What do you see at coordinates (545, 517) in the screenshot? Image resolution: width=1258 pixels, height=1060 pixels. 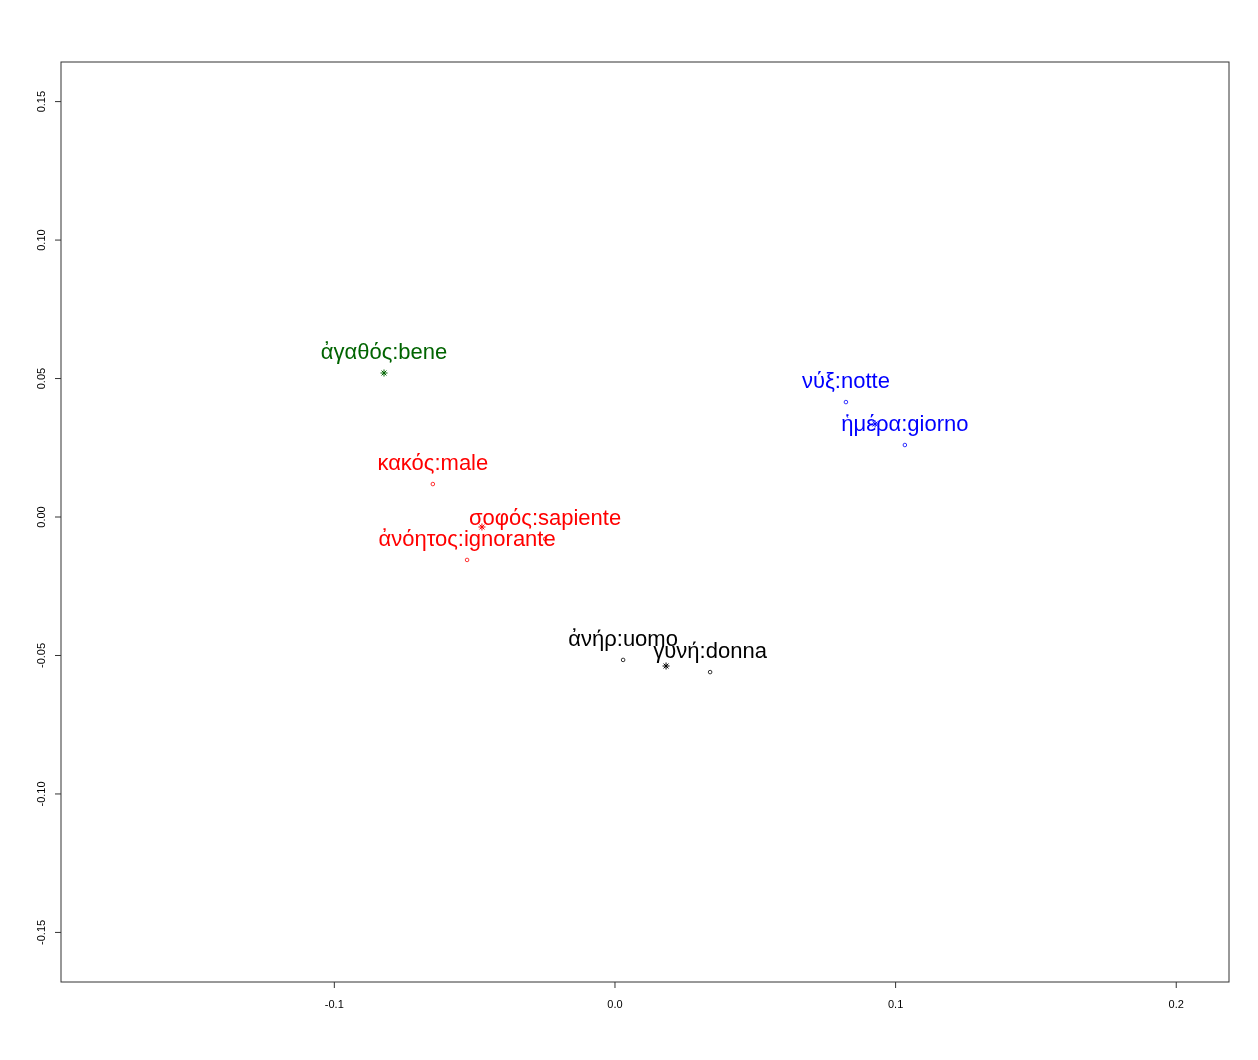 I see `annotation: σοφός:sapiente` at bounding box center [545, 517].